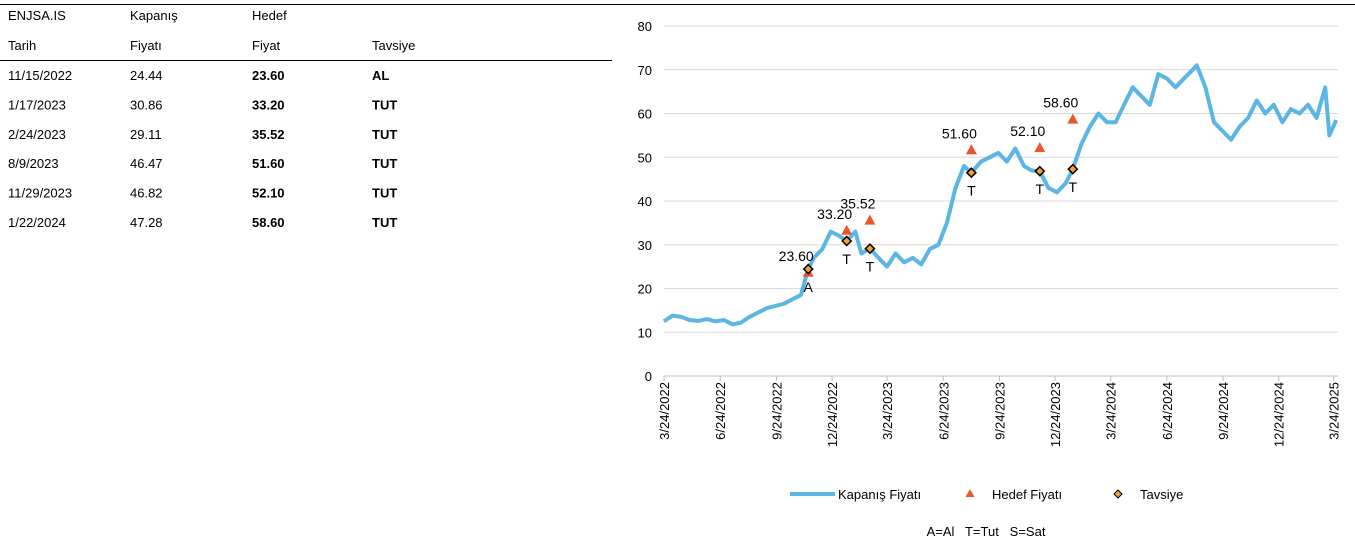  What do you see at coordinates (22, 45) in the screenshot?
I see `table-header-cell: Tarih` at bounding box center [22, 45].